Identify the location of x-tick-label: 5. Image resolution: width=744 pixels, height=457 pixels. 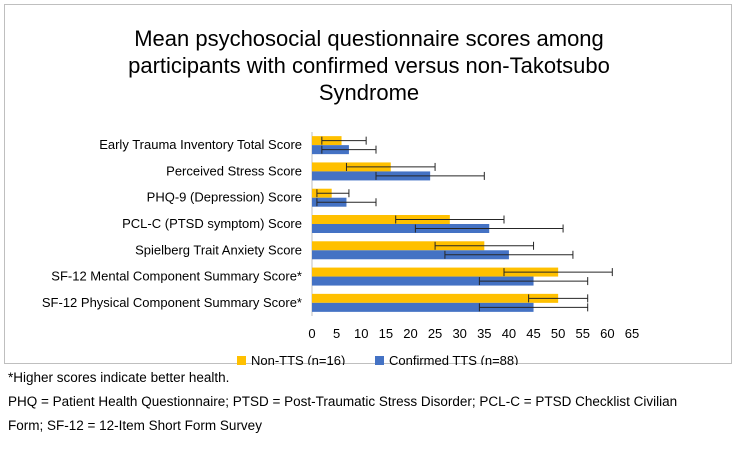
(336, 333).